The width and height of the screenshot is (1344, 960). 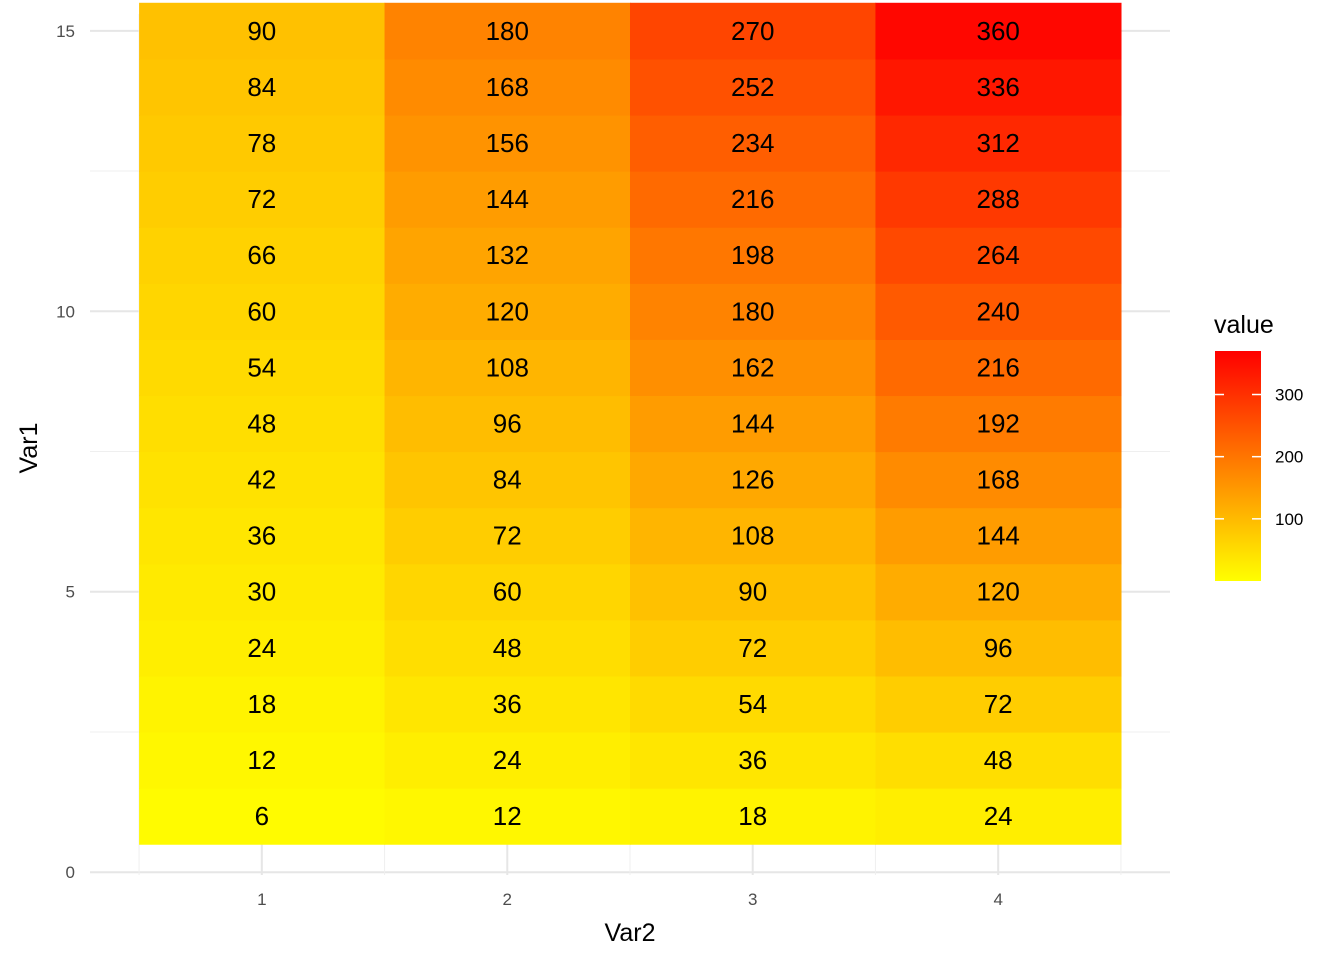 I want to click on x-tick-label: 1, so click(x=261, y=899).